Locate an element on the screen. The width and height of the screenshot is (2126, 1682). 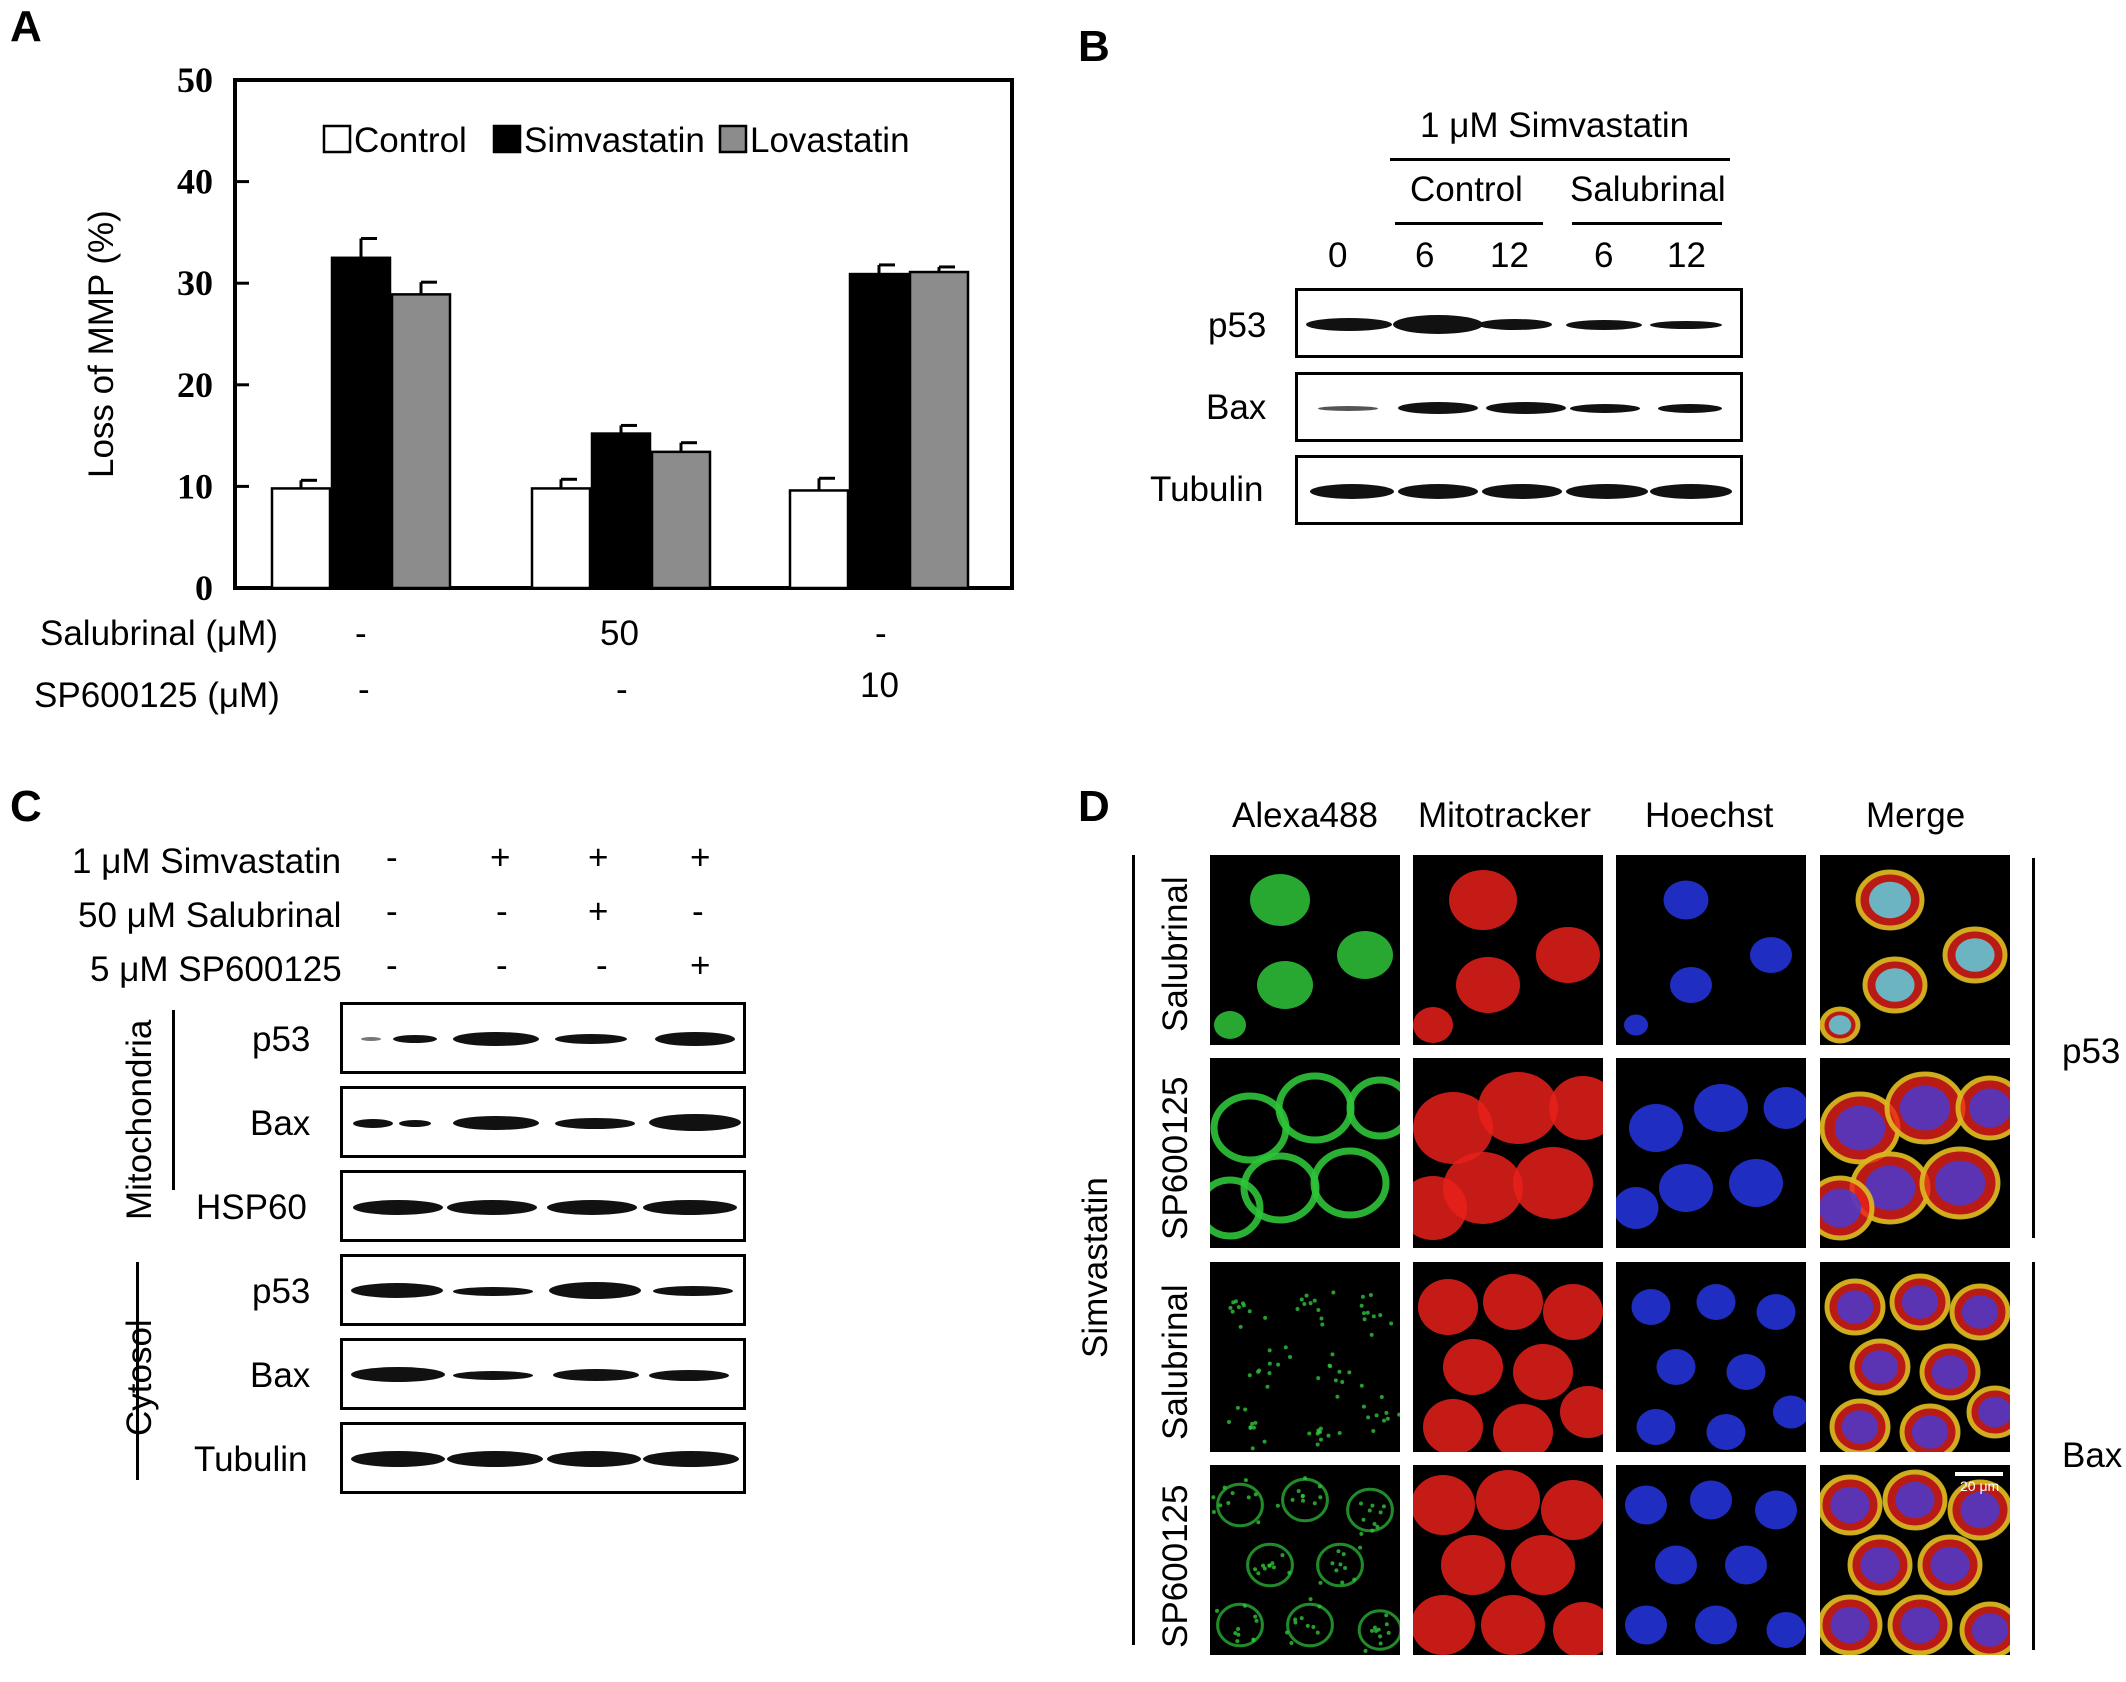
scale-bar is located at coordinates (1979, 1474).